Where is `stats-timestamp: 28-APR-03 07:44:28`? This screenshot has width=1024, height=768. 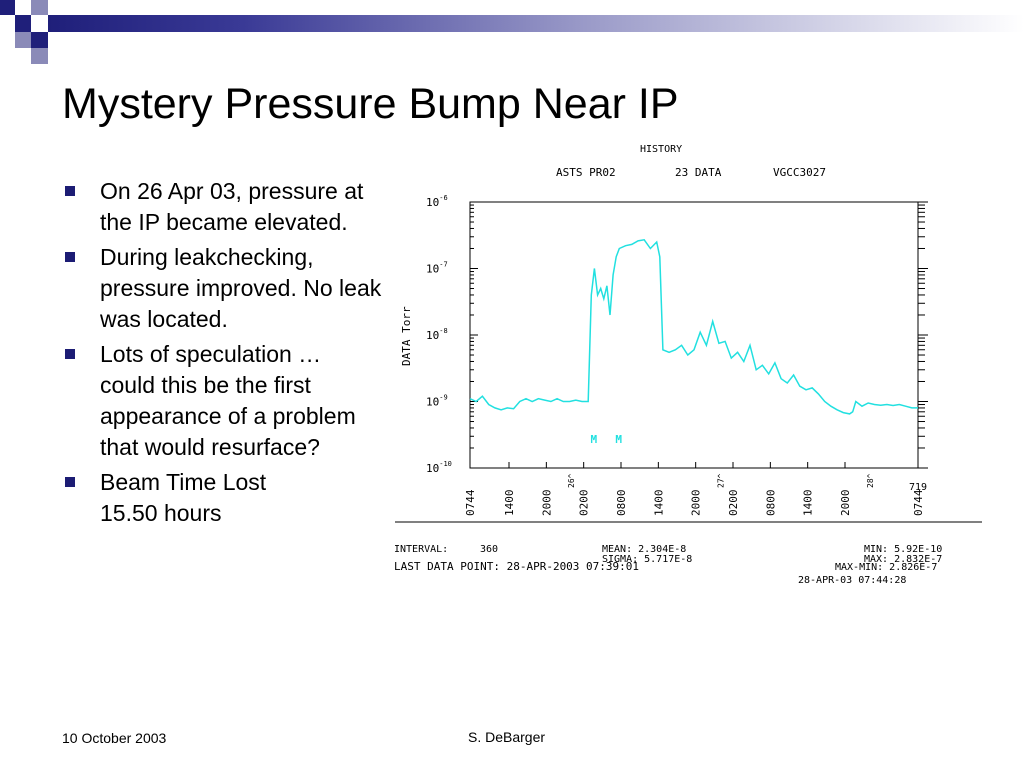
stats-timestamp: 28-APR-03 07:44:28 is located at coordinates (852, 580).